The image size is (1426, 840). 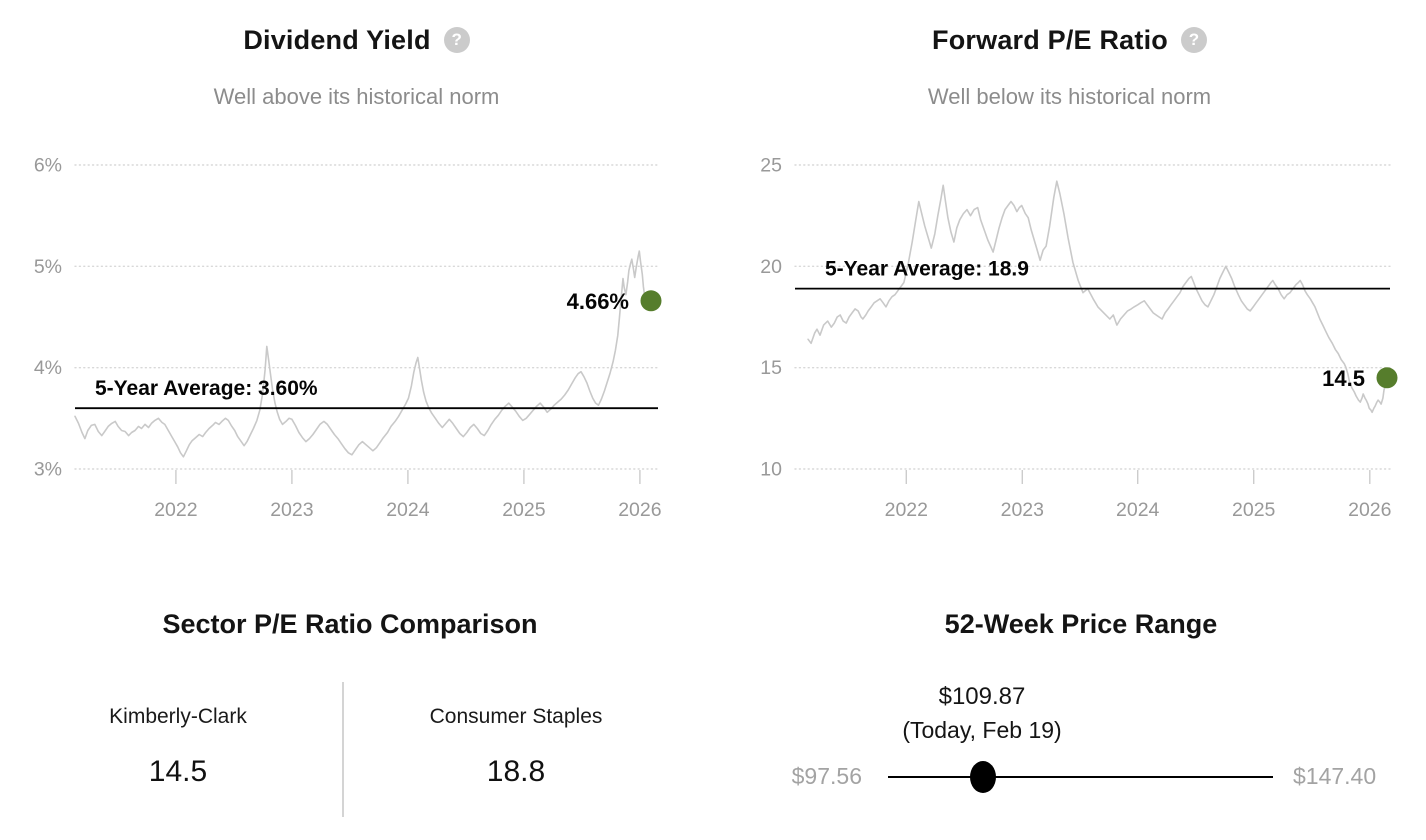 I want to click on y-axis-label: 5%, so click(x=48, y=267).